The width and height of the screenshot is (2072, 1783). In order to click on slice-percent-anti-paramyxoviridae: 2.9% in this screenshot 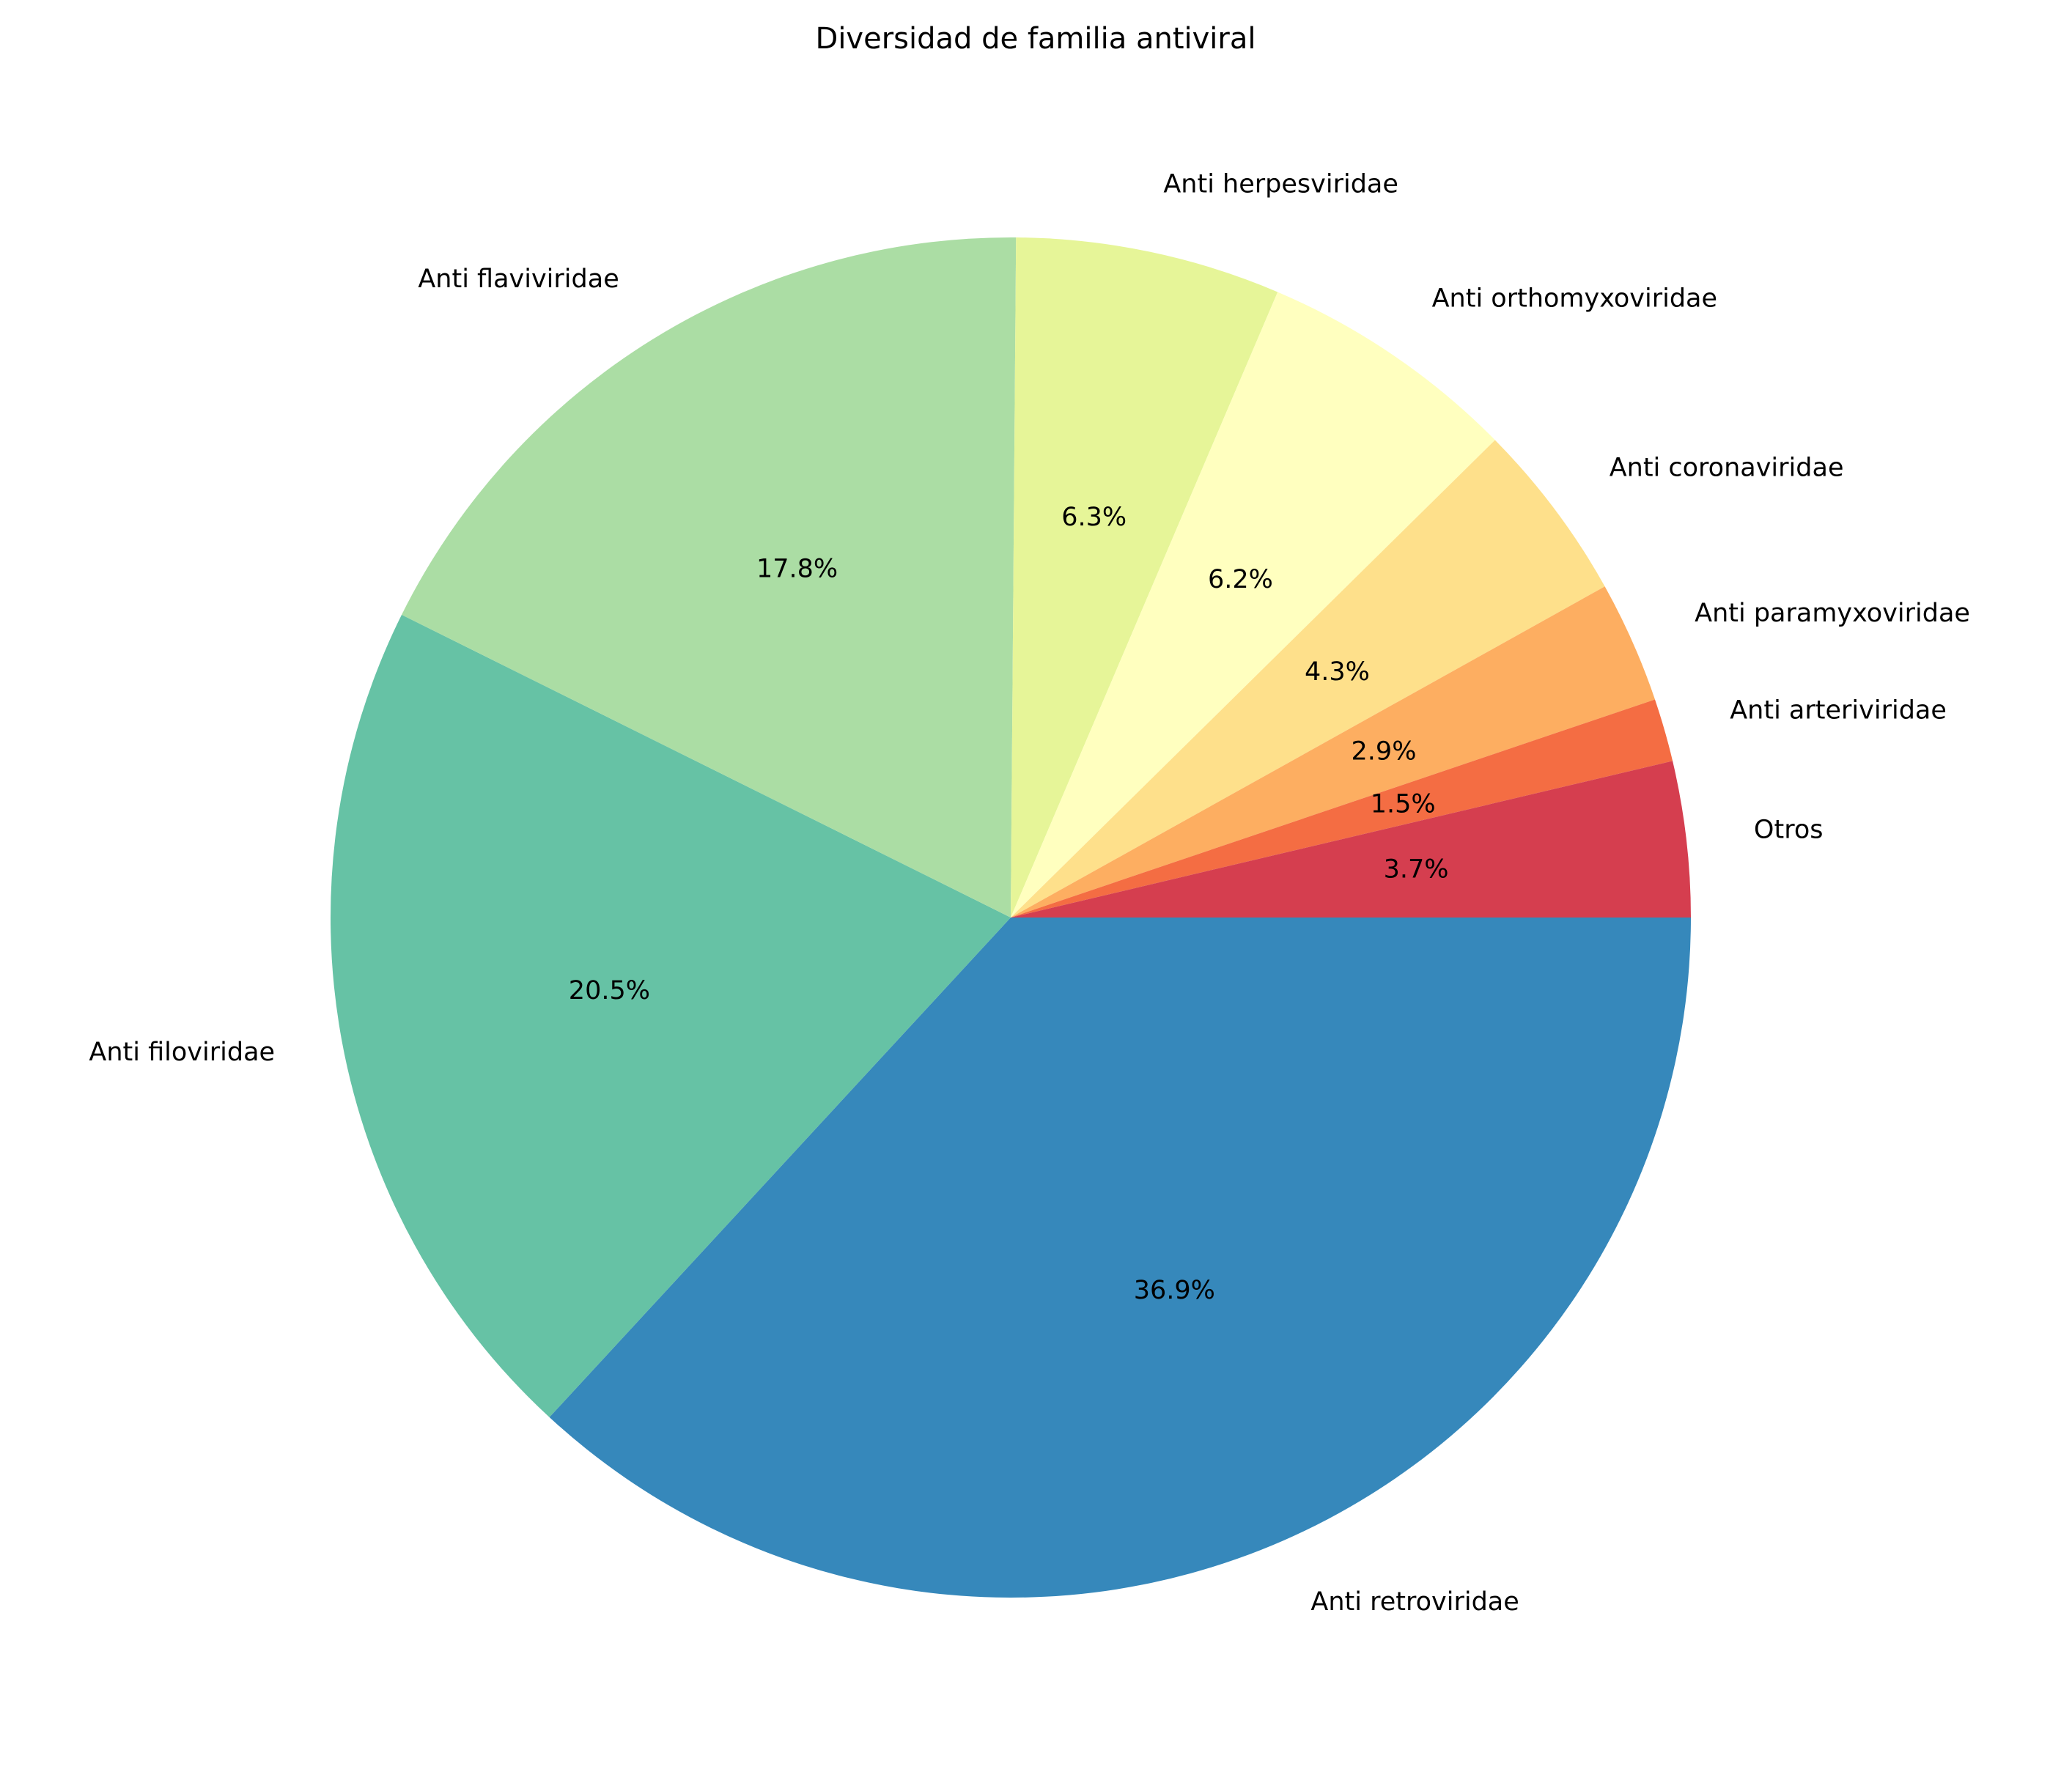, I will do `click(1384, 752)`.